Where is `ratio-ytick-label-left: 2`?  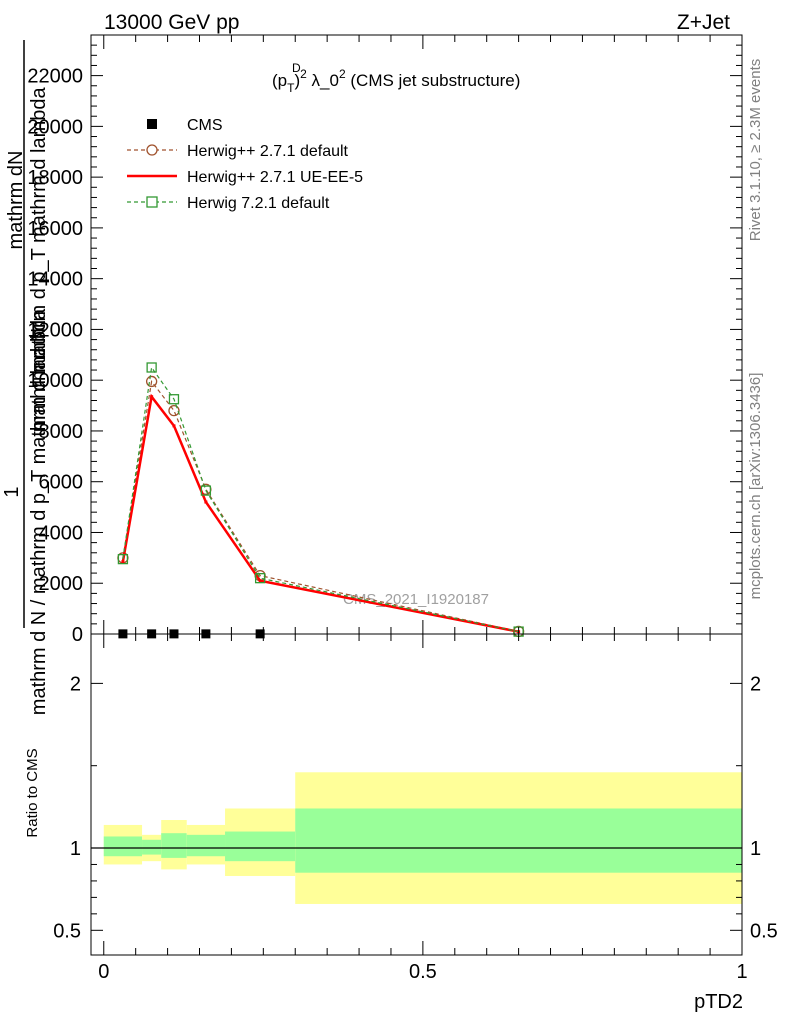 ratio-ytick-label-left: 2 is located at coordinates (75, 684).